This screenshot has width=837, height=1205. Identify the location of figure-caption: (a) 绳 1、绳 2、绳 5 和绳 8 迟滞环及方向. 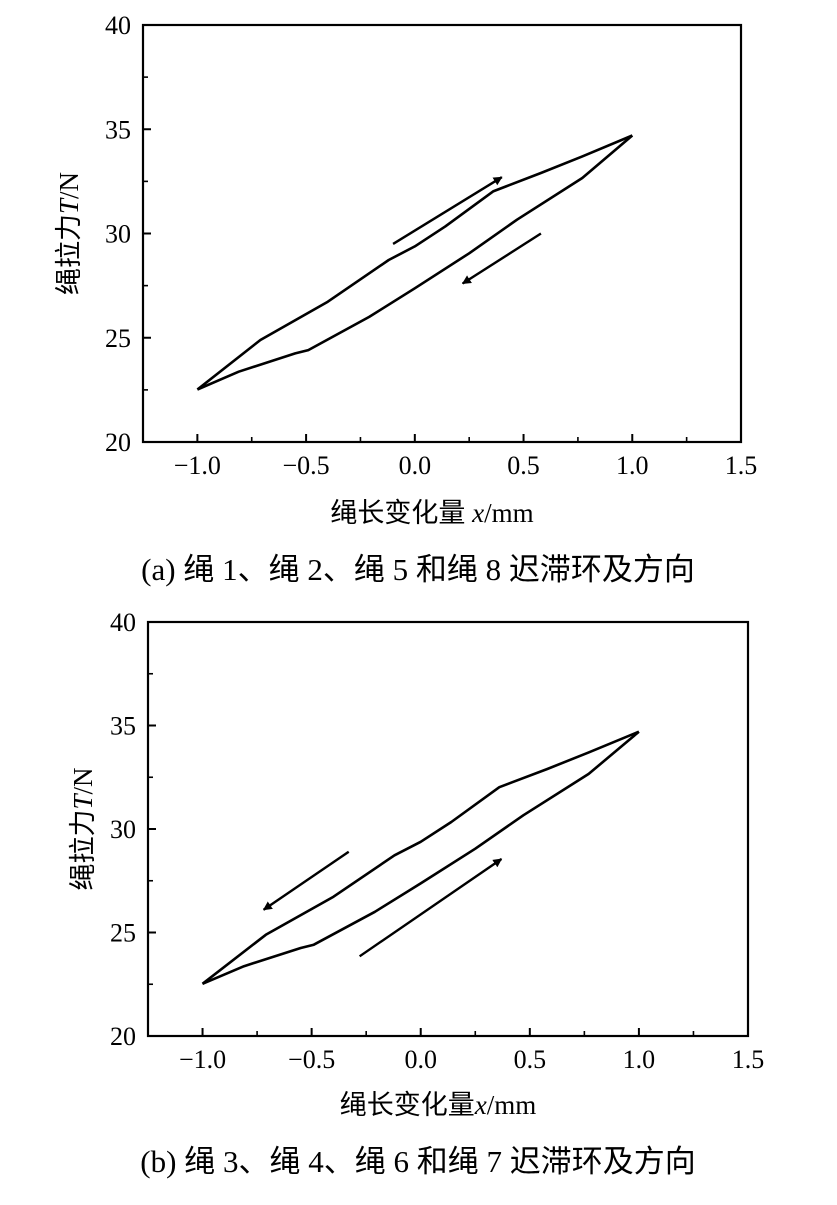
(418, 569).